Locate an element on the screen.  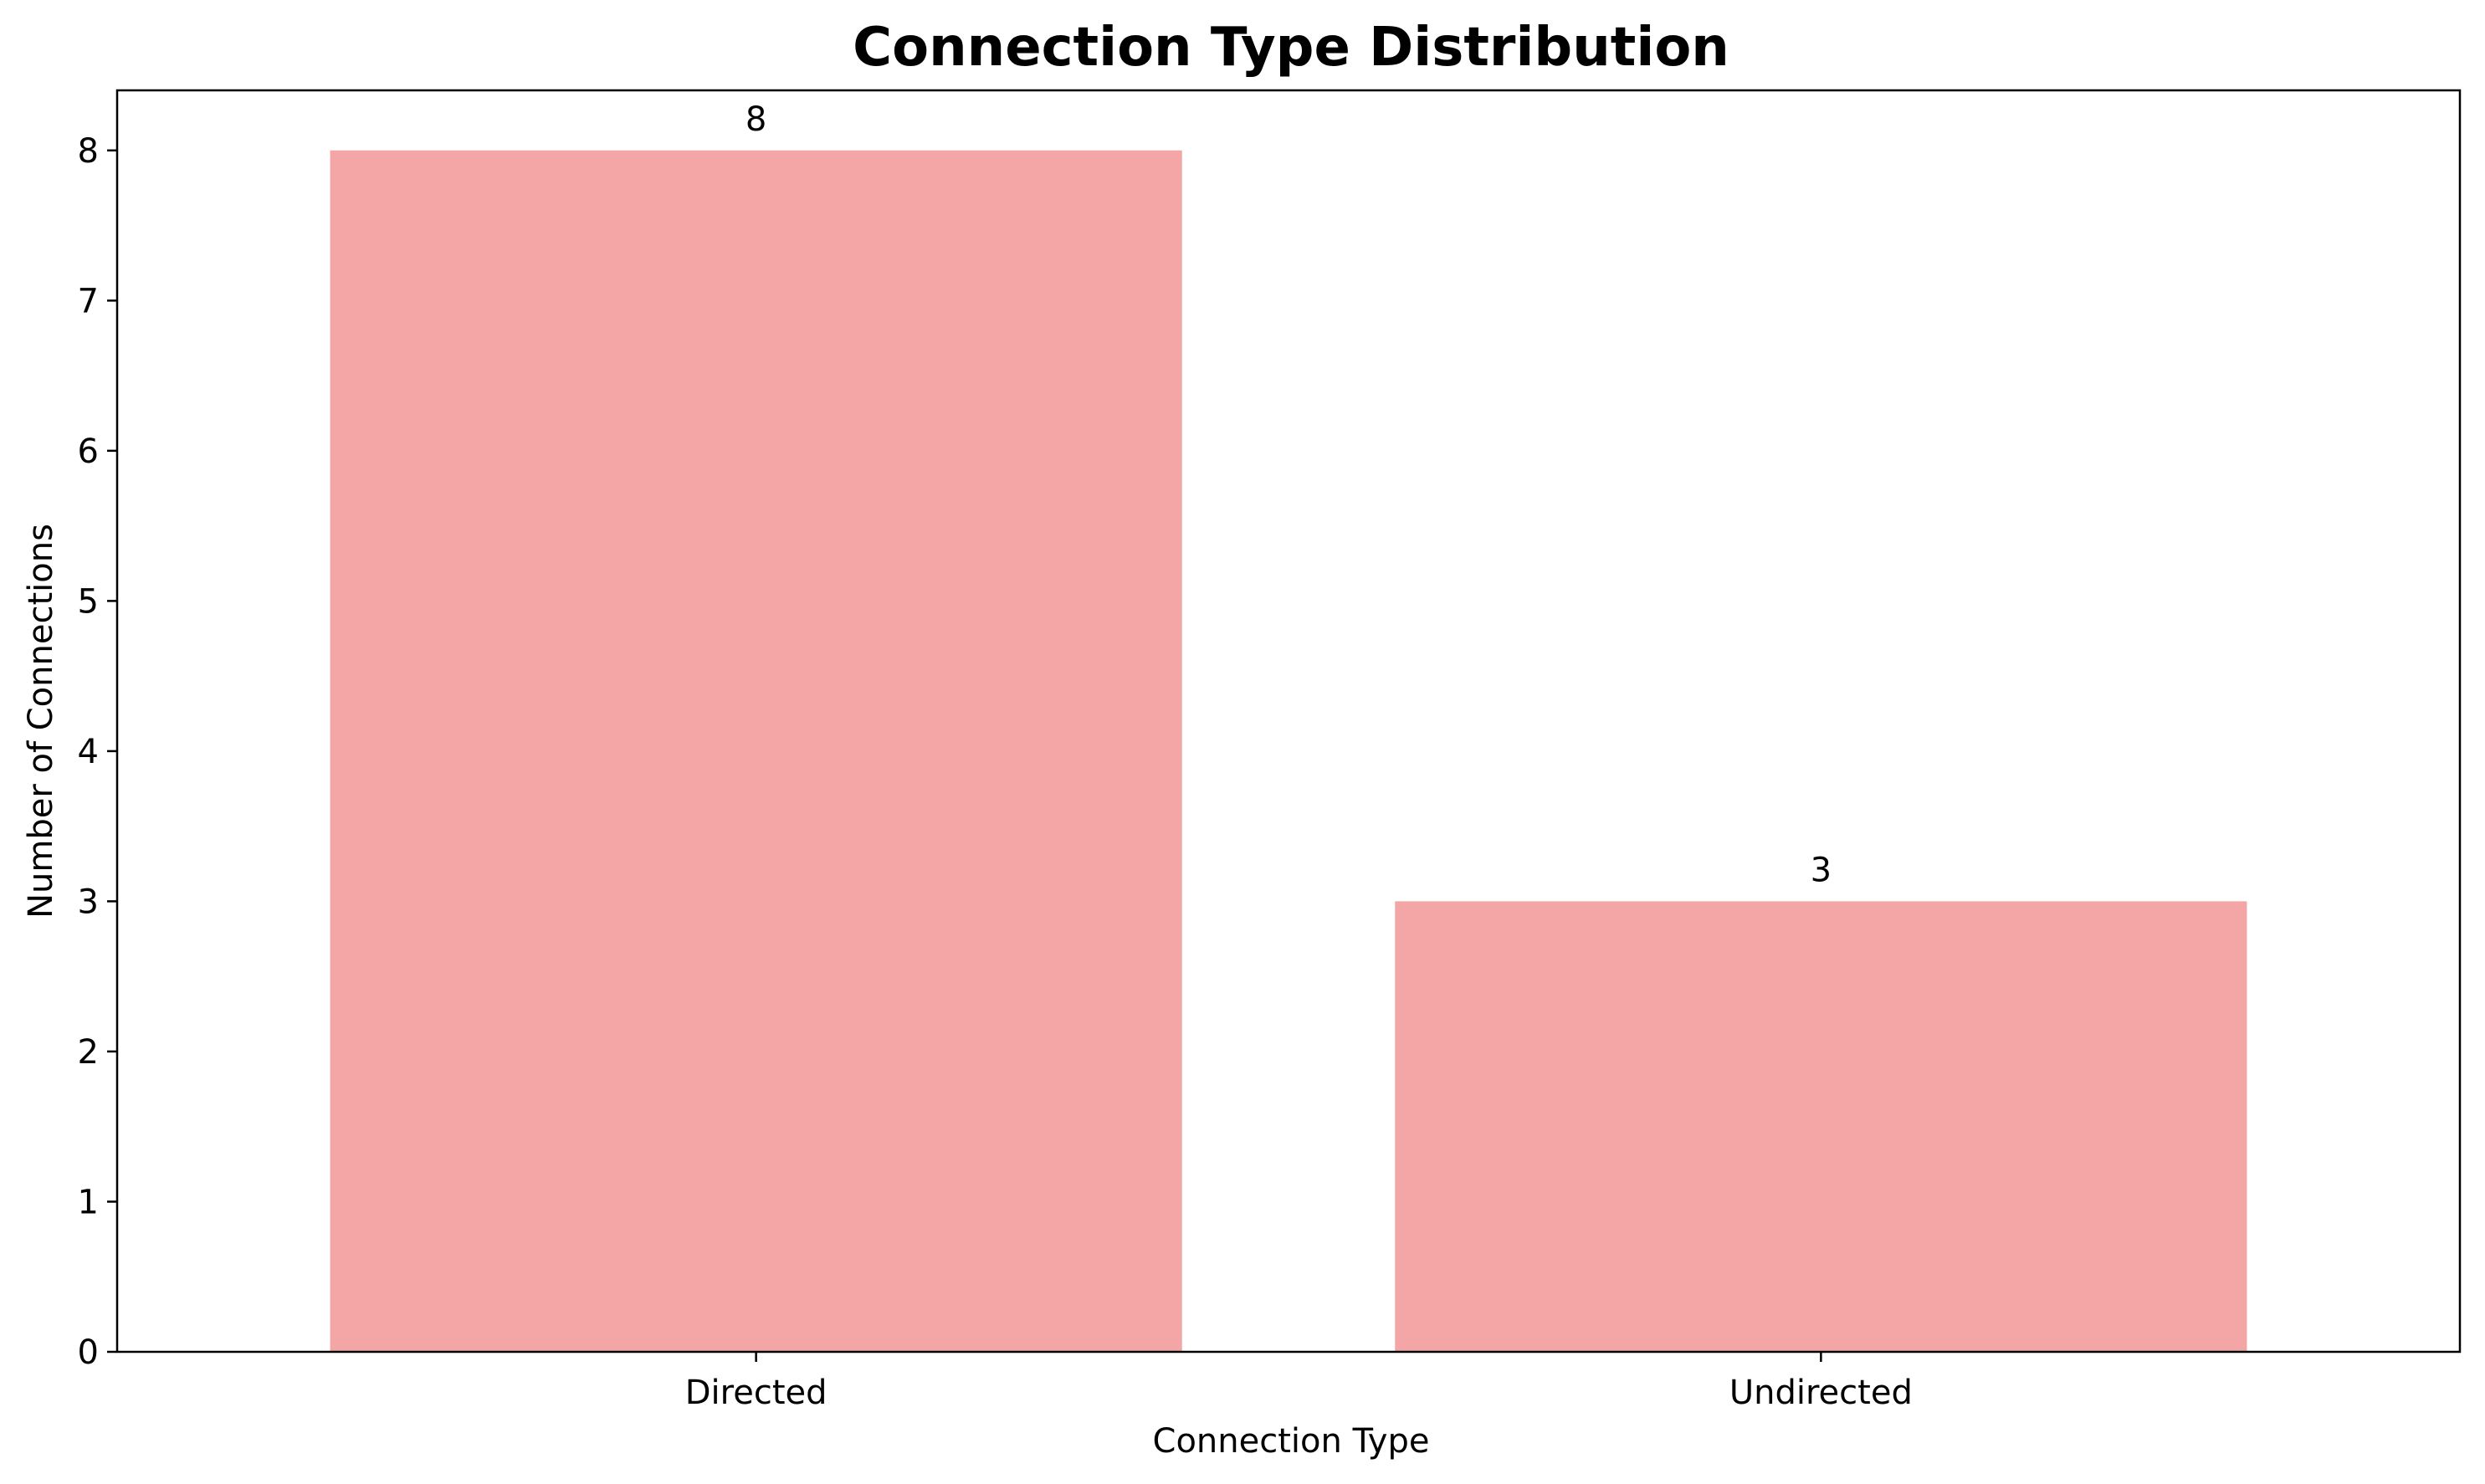
chart-title: Connection Type Distribution is located at coordinates (1291, 48).